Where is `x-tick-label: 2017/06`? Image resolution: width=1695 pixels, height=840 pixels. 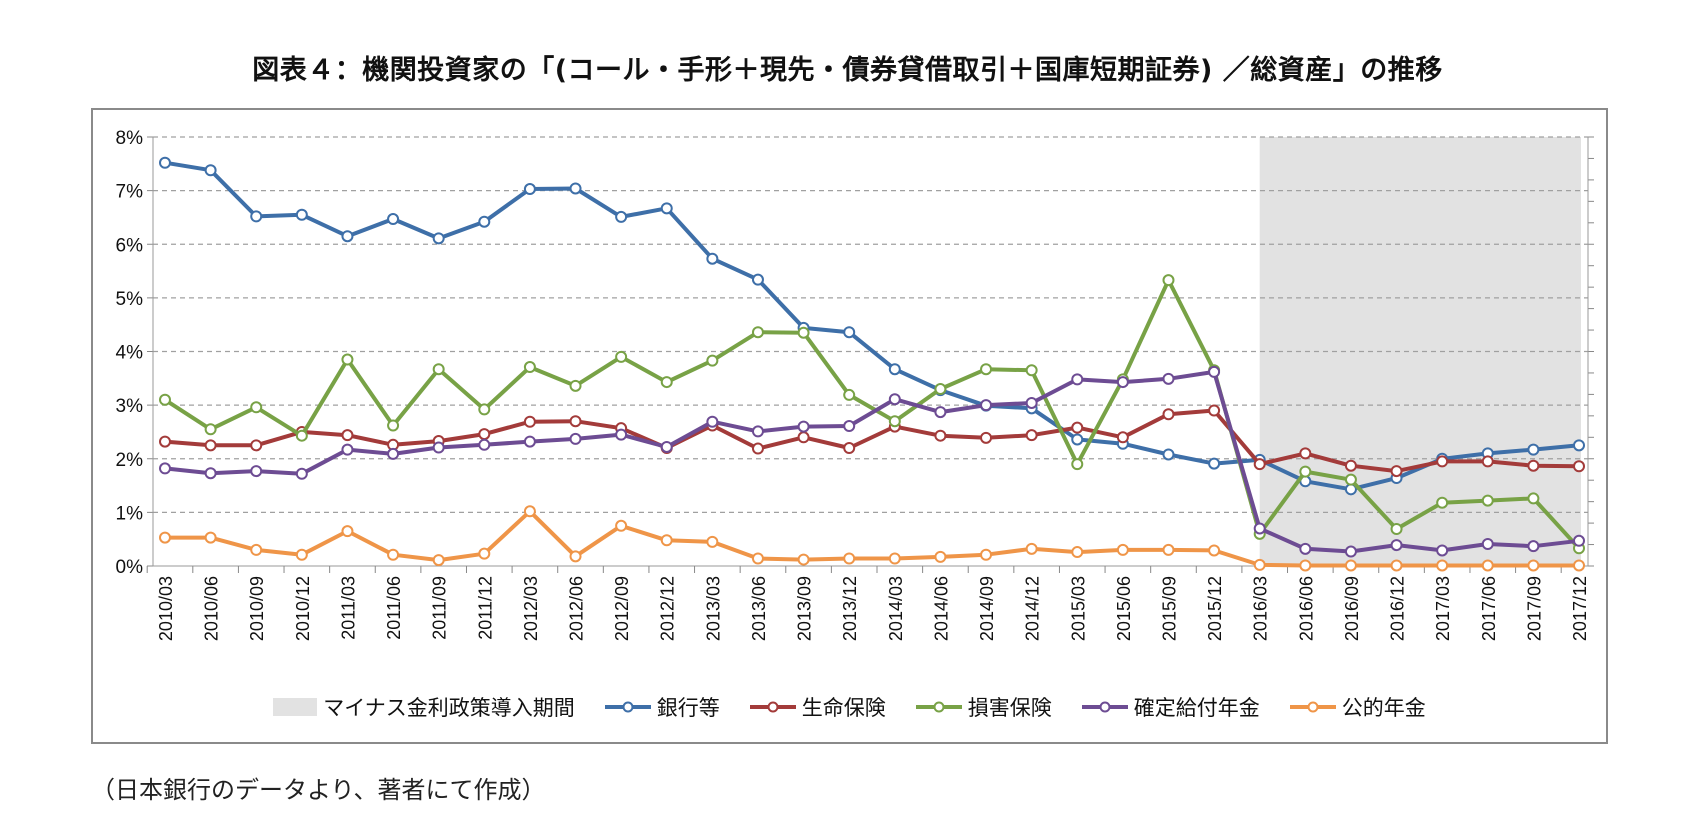
x-tick-label: 2017/06 is located at coordinates (1489, 608).